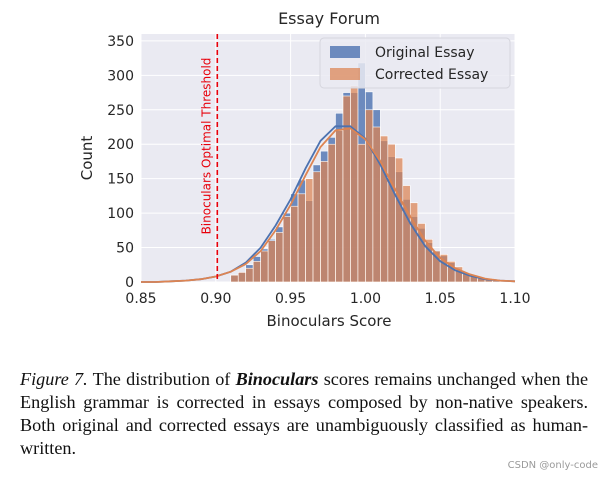  I want to click on y-tick-label: 150, so click(120, 180).